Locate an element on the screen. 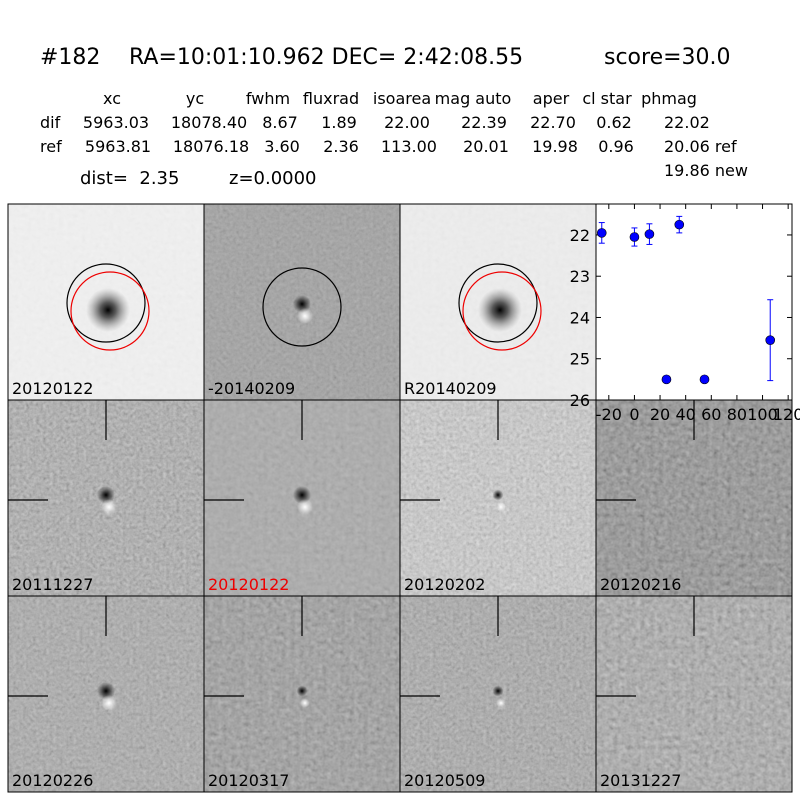 The width and height of the screenshot is (800, 800). x-tick-label: 0 is located at coordinates (634, 414).